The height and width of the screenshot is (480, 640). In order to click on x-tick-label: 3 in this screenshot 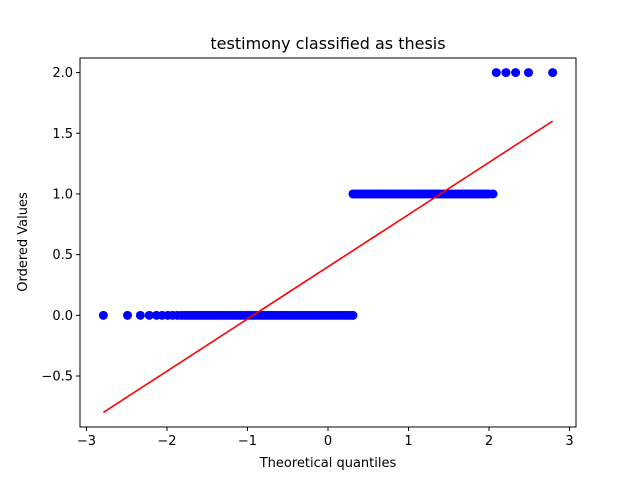, I will do `click(569, 441)`.